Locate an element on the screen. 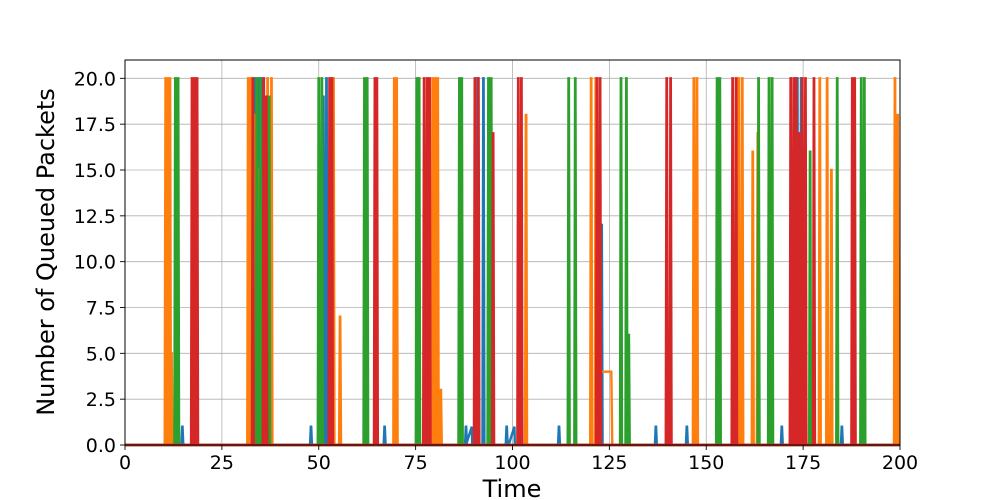 The image size is (1000, 500). x-tick-label-8: 200 is located at coordinates (900, 463).